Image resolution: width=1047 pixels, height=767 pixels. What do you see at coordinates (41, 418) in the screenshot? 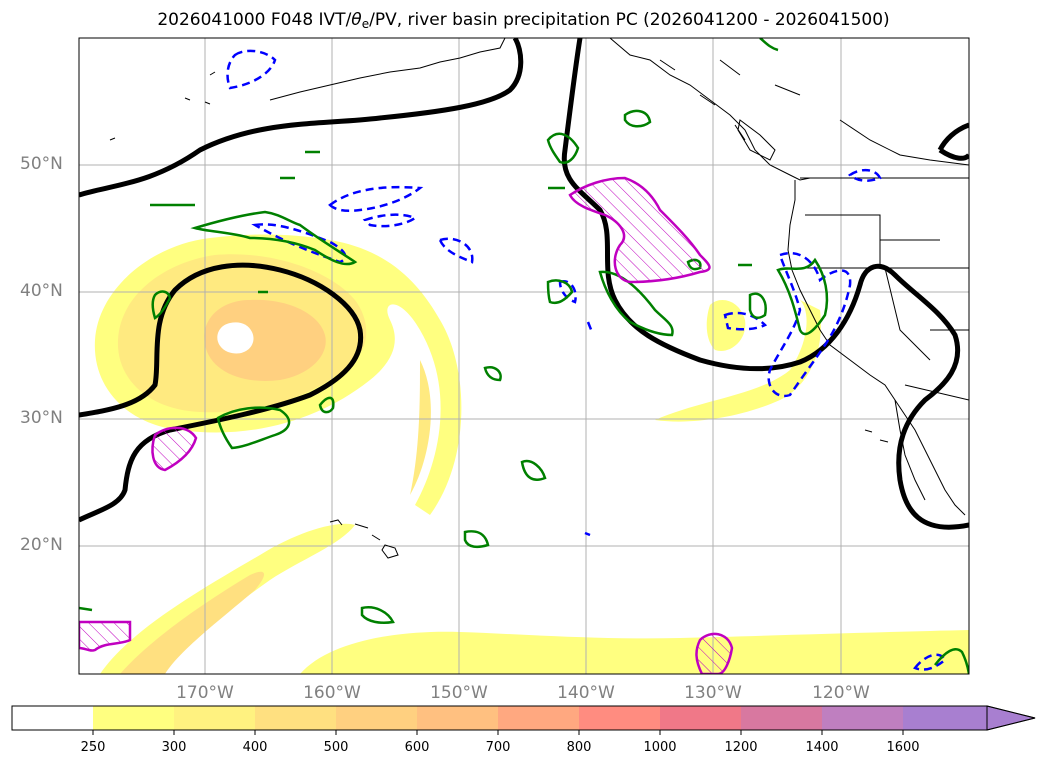
I see `lat-label-30n: 30°N` at bounding box center [41, 418].